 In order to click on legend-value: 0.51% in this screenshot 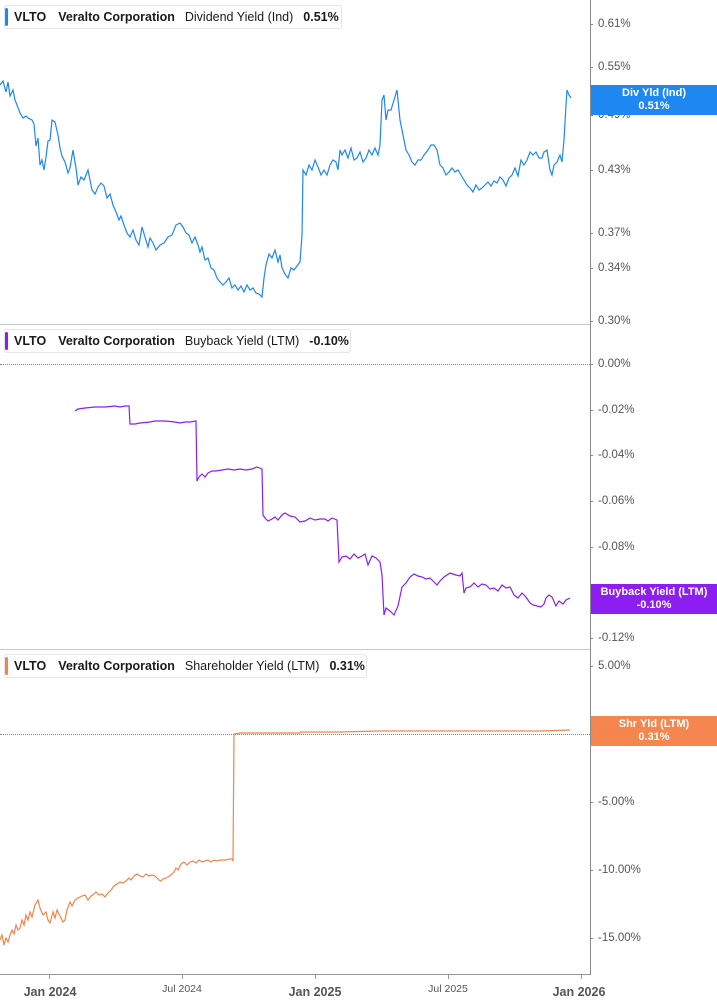, I will do `click(321, 17)`.